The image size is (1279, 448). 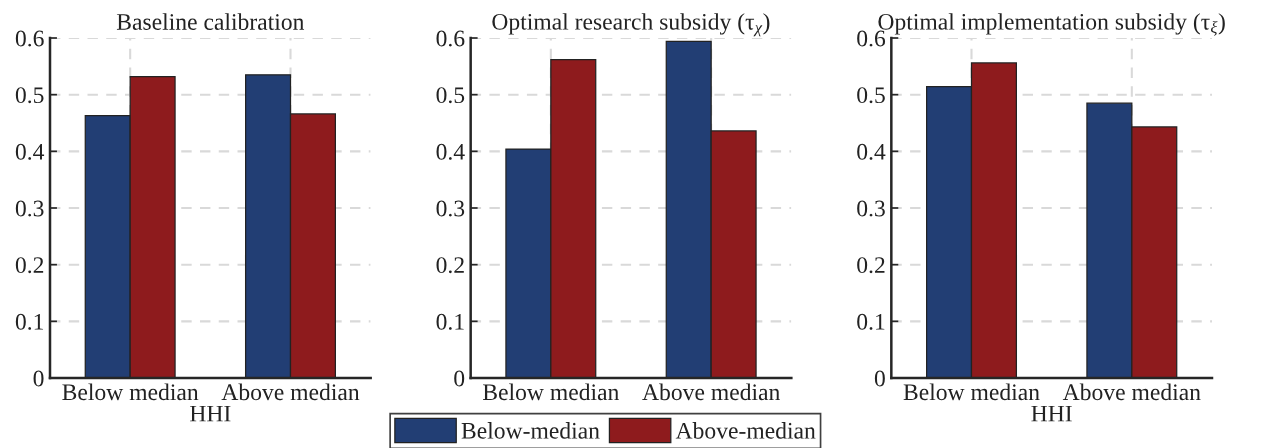 I want to click on legend-label: Below-median, so click(x=530, y=430).